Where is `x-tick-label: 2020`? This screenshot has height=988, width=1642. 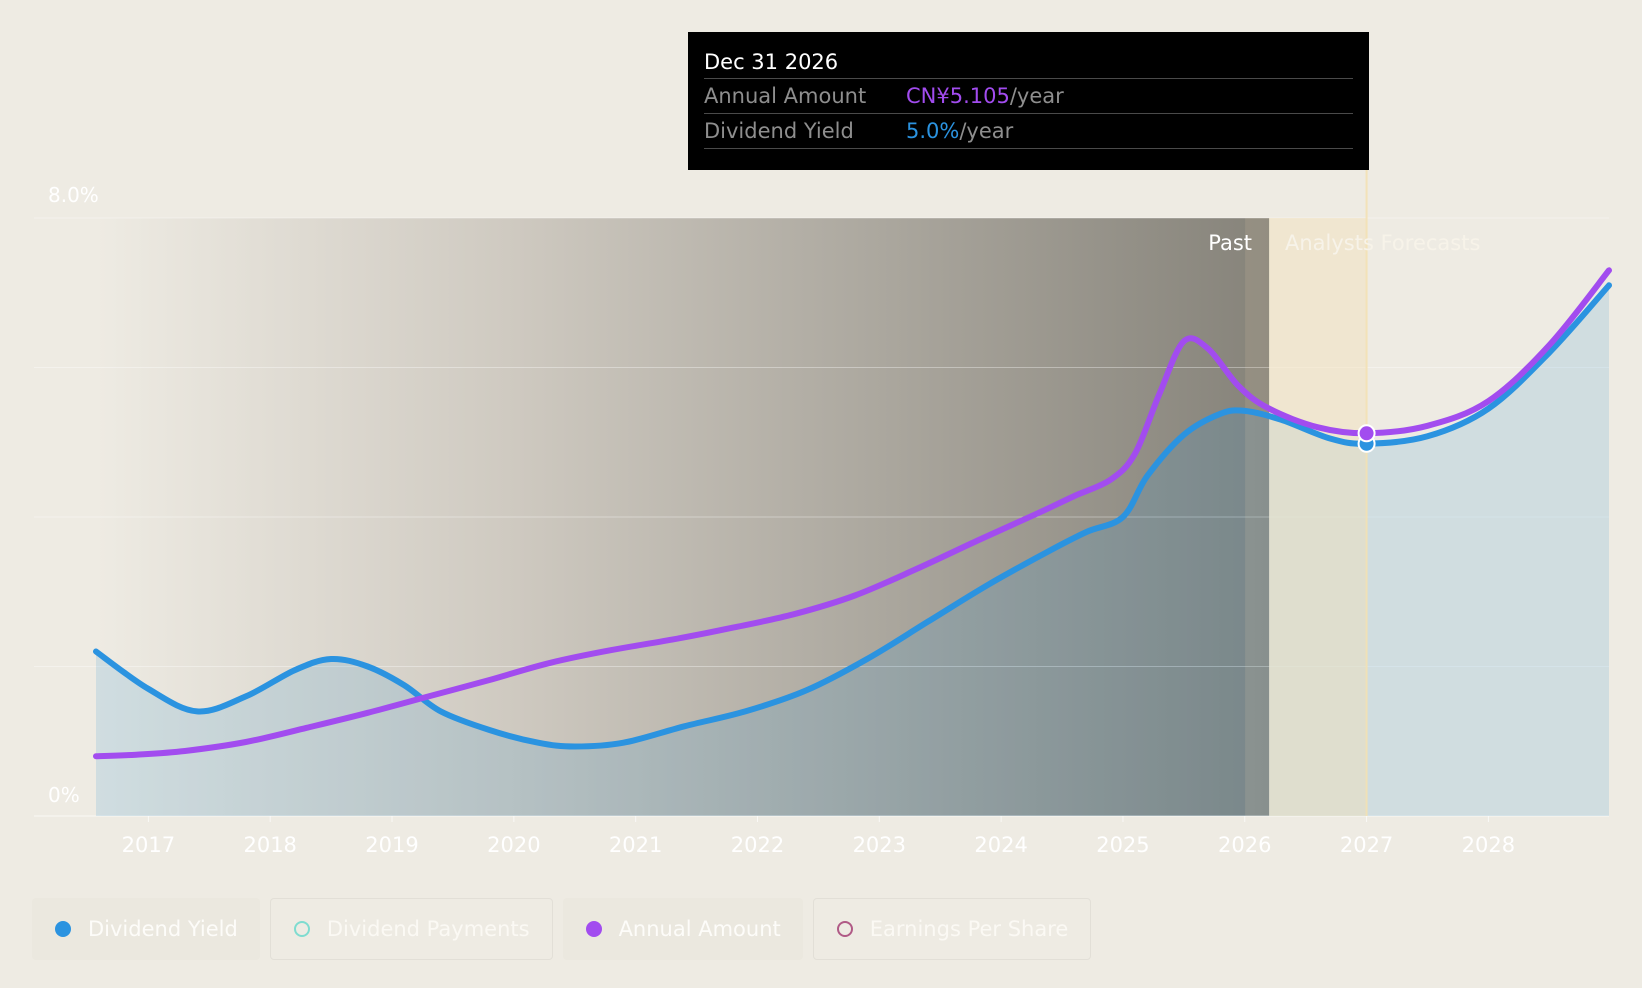 x-tick-label: 2020 is located at coordinates (513, 845).